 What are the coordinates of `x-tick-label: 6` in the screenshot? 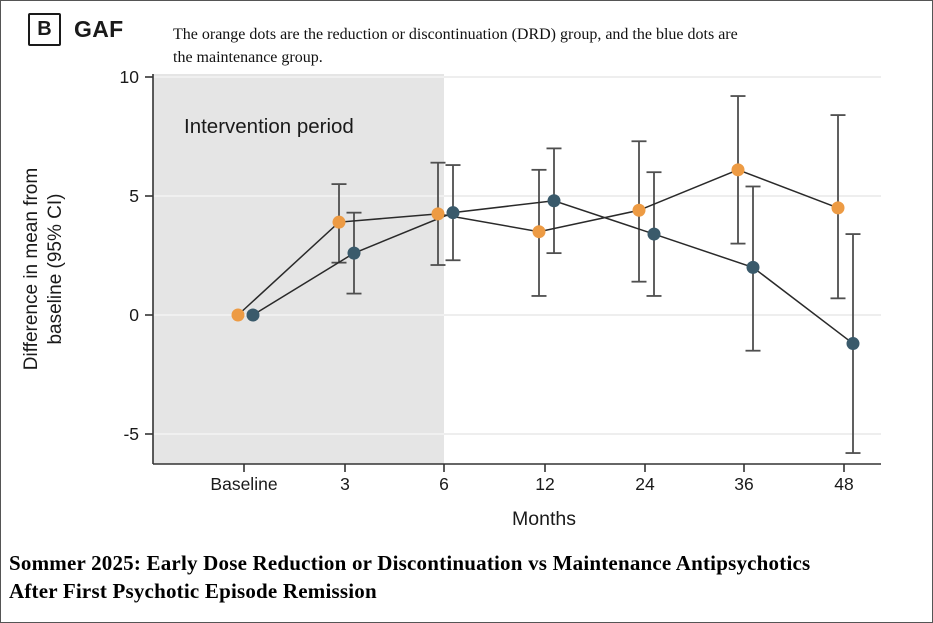 It's located at (444, 484).